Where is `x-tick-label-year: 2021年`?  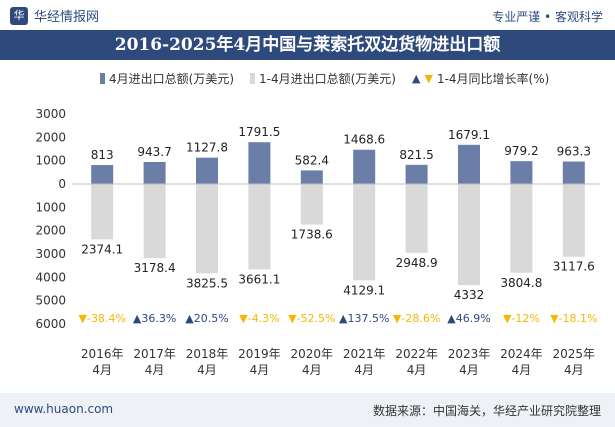 x-tick-label-year: 2021年 is located at coordinates (364, 354).